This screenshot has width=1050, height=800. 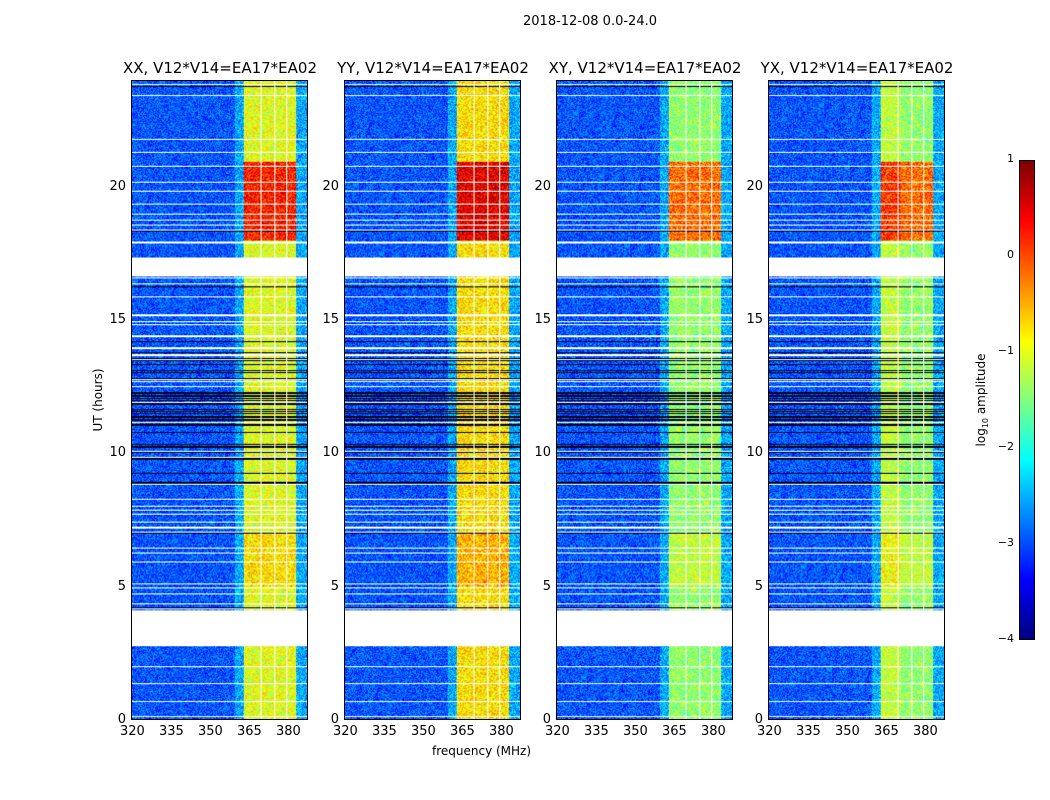 I want to click on colorbar-tick-label: −2, so click(x=1005, y=446).